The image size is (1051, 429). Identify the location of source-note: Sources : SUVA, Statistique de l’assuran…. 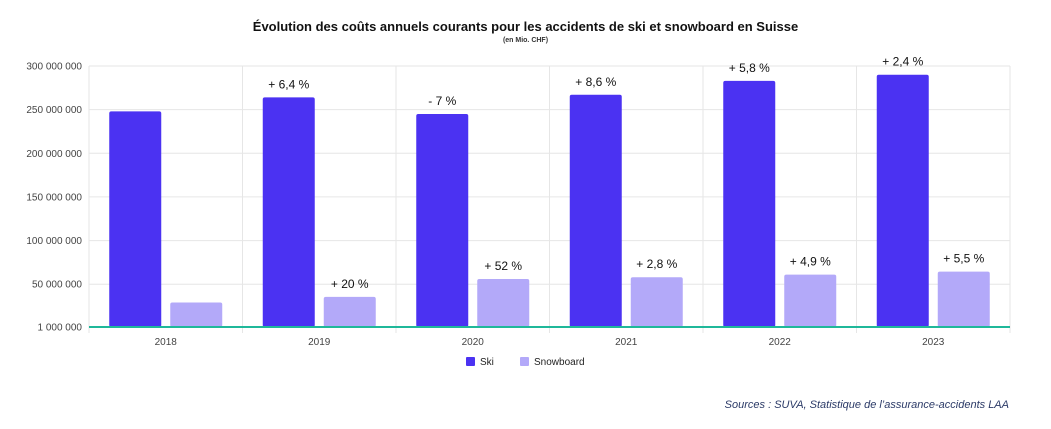
(866, 405).